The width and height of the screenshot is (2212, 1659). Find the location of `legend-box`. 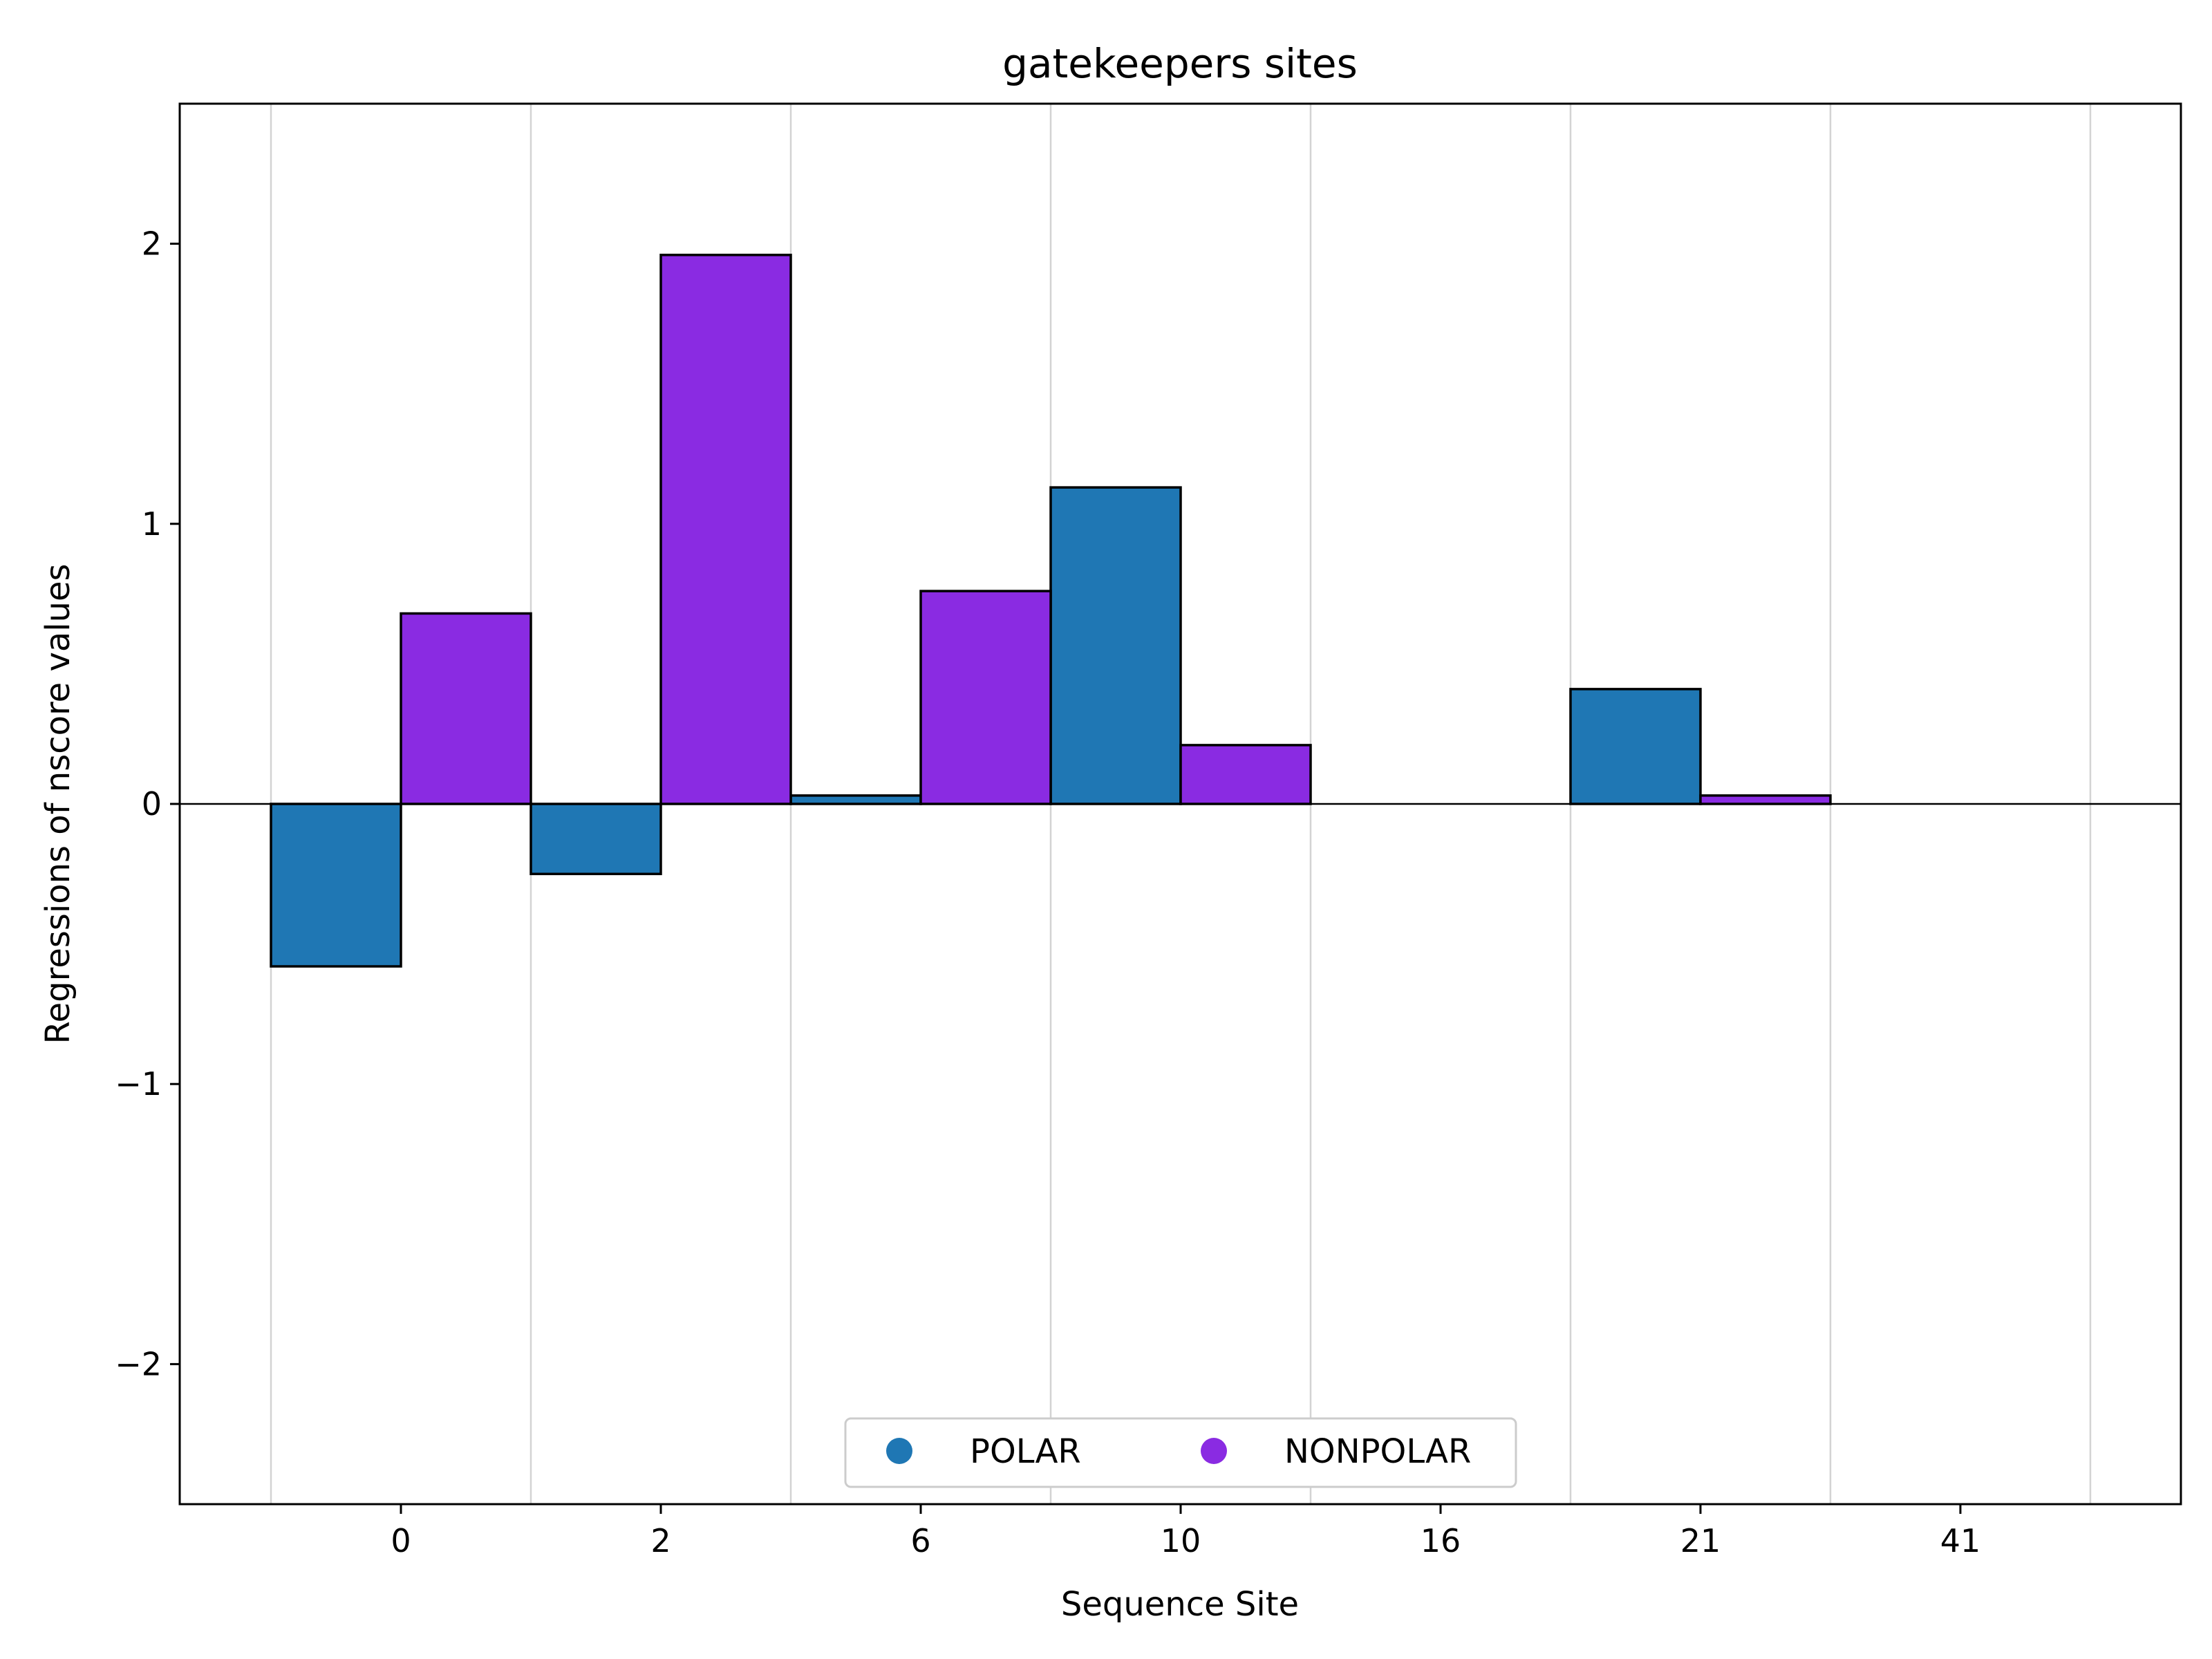

legend-box is located at coordinates (1180, 1452).